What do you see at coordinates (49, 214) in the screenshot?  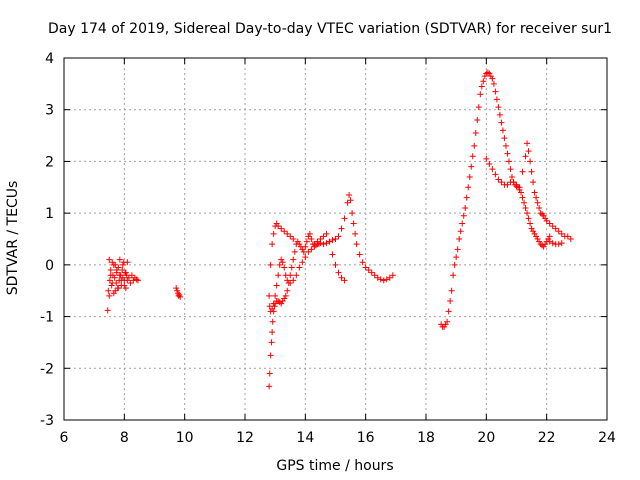 I see `y-tick-label: 1` at bounding box center [49, 214].